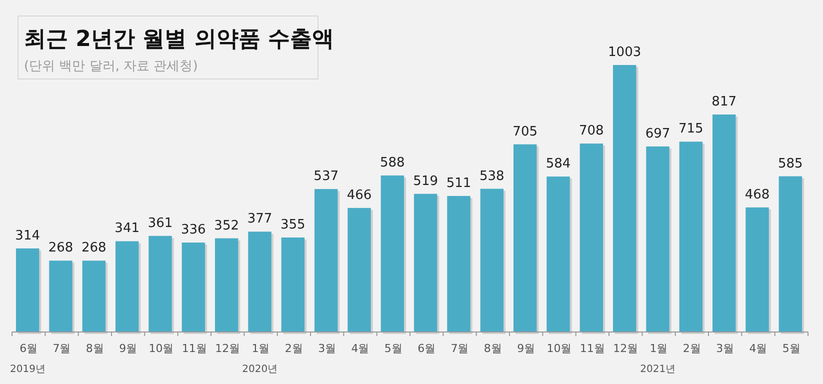 The image size is (823, 384). Describe the element at coordinates (179, 39) in the screenshot. I see `chart-title: 최근 2년간 월별 의약품 수출액` at that location.